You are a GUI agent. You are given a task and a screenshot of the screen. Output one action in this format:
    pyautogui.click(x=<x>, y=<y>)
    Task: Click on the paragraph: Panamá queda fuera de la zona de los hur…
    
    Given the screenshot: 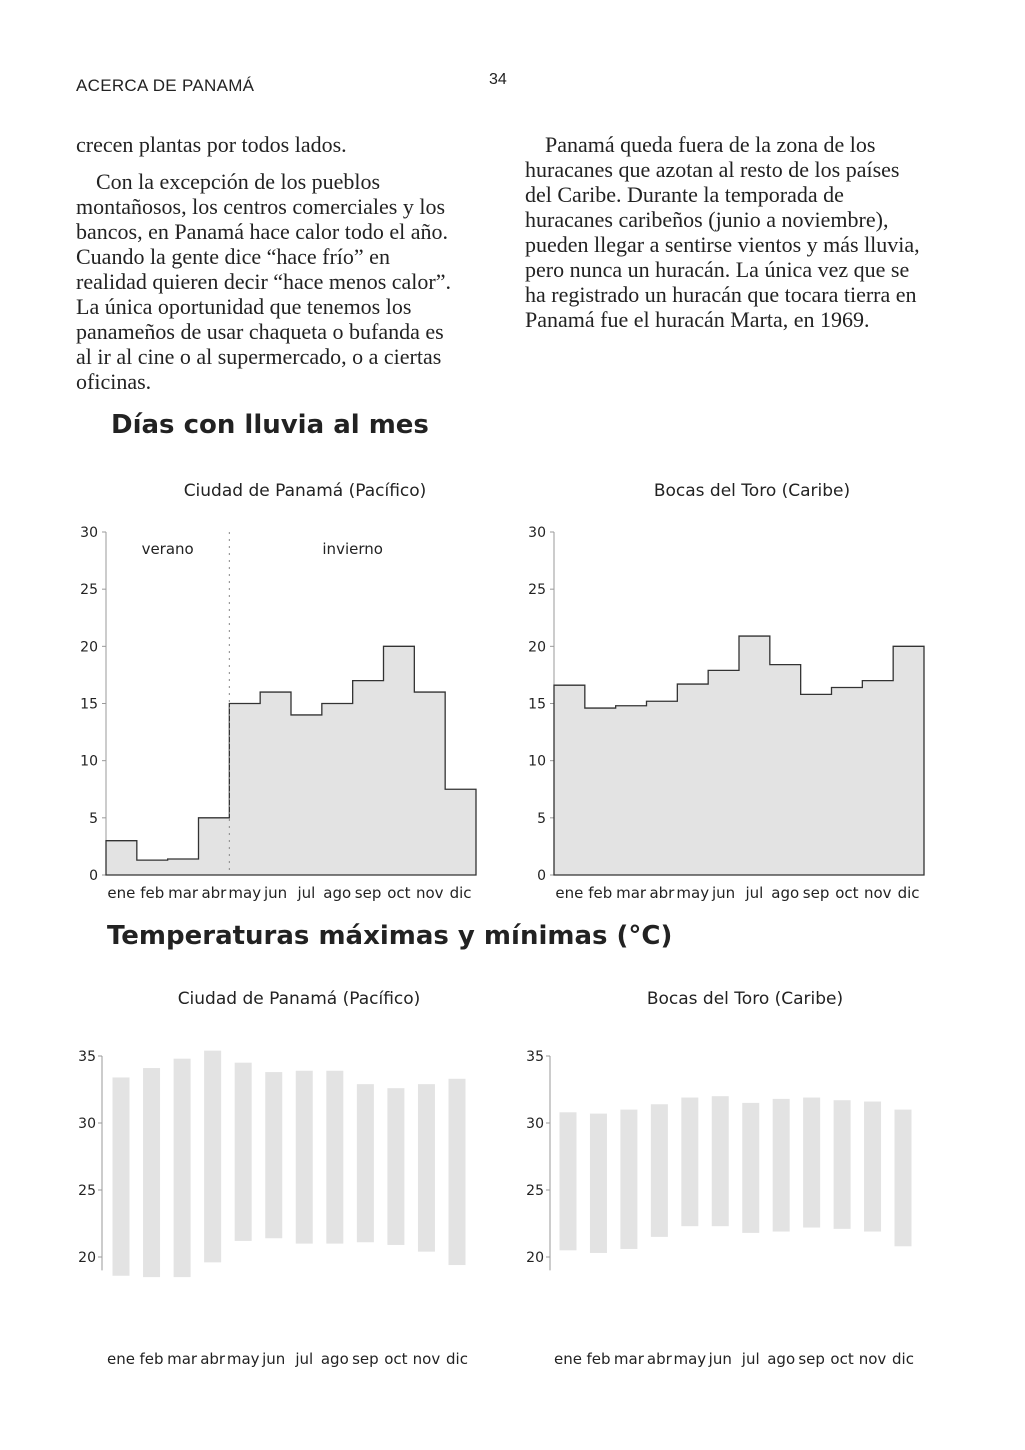 What is the action you would take?
    pyautogui.click(x=722, y=232)
    